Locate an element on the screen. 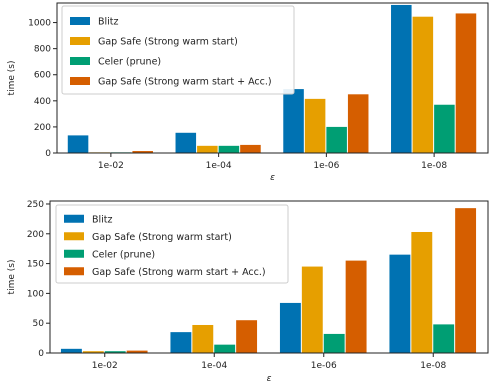 The height and width of the screenshot is (387, 498). bar-gap-safe-strong-warm-start--1e-02 is located at coordinates (93, 352).